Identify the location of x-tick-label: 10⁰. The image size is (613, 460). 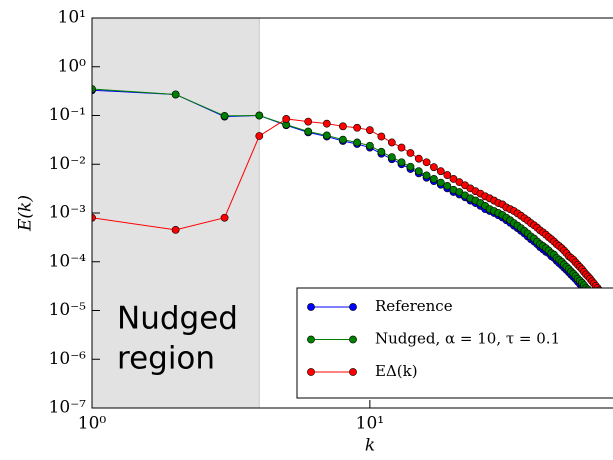
(92, 424).